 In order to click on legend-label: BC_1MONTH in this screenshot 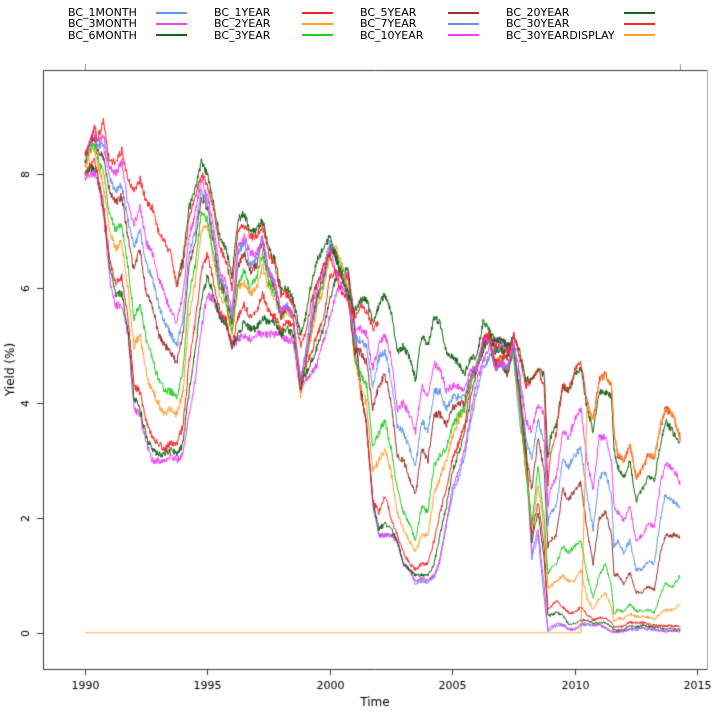, I will do `click(102, 13)`.